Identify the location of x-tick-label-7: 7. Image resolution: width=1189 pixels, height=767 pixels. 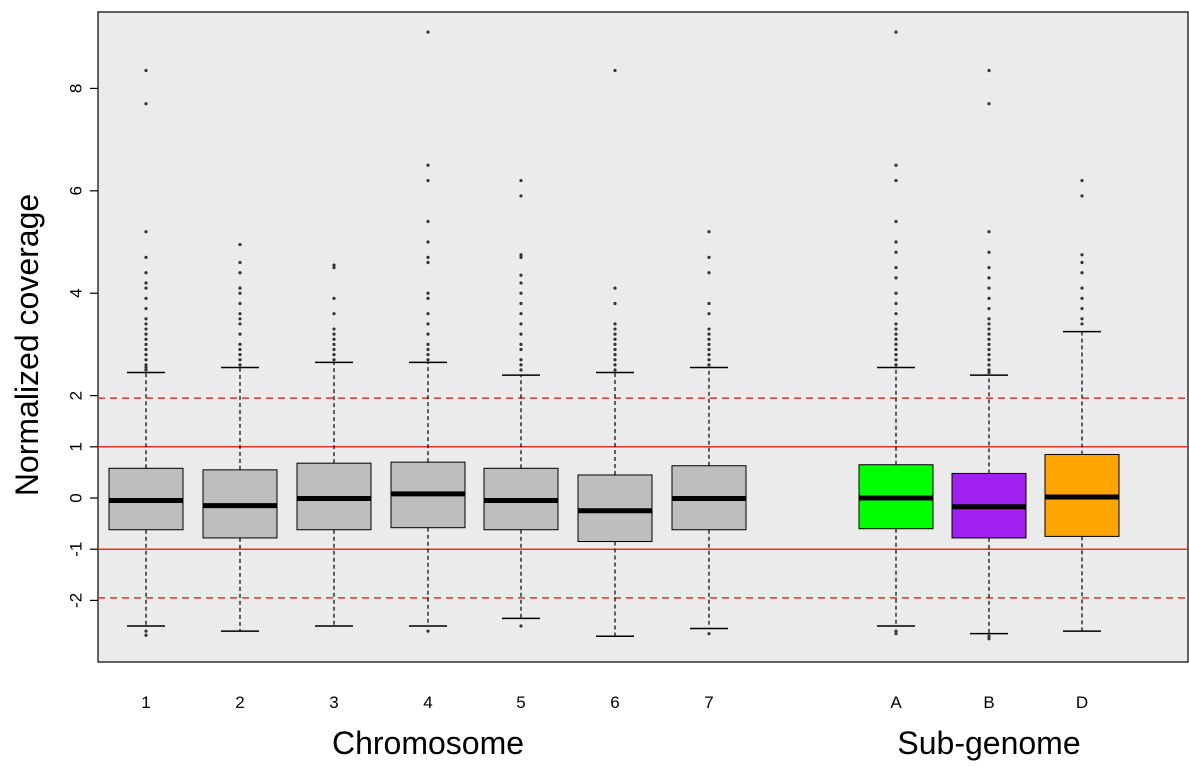
(708, 702).